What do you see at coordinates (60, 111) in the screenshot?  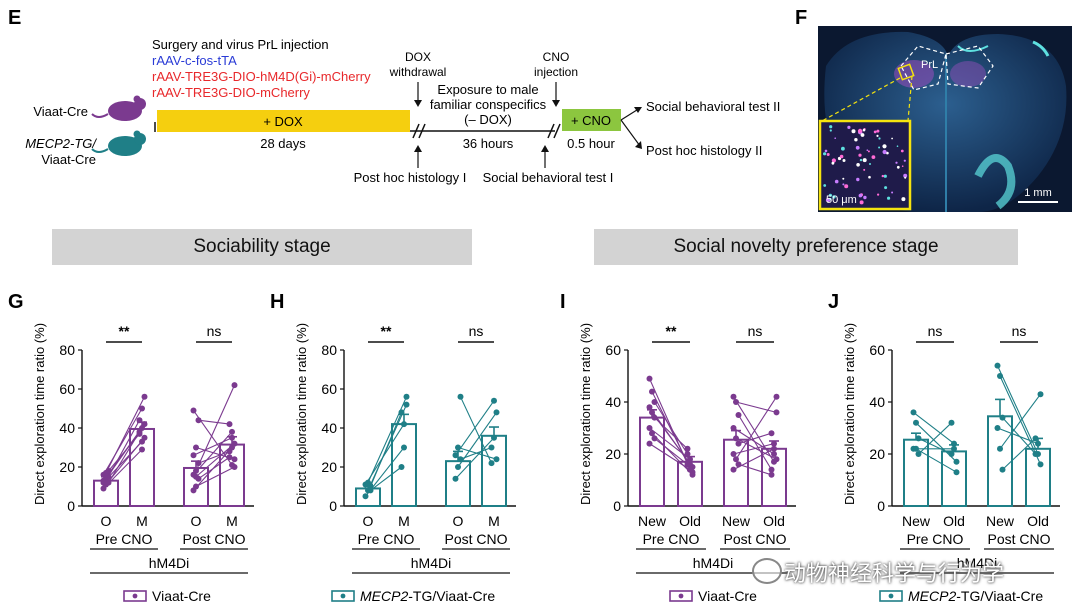 I see `mouse-1-label: Viaat-Cre` at bounding box center [60, 111].